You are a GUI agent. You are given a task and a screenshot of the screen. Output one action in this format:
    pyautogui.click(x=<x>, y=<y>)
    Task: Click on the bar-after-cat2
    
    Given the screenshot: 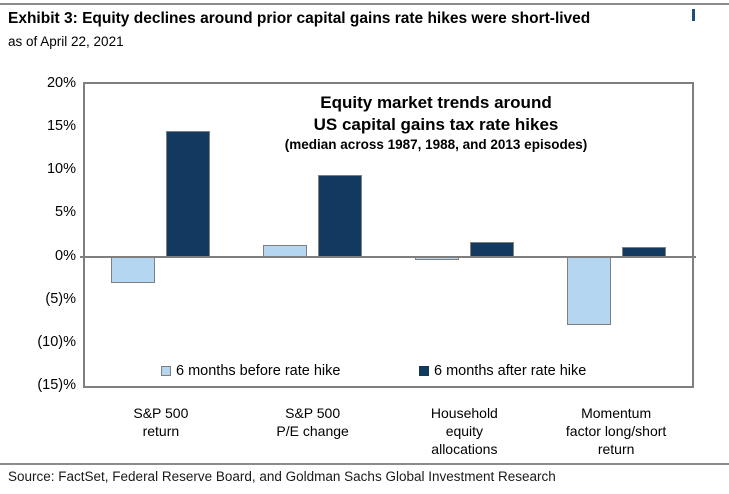 What is the action you would take?
    pyautogui.click(x=340, y=215)
    